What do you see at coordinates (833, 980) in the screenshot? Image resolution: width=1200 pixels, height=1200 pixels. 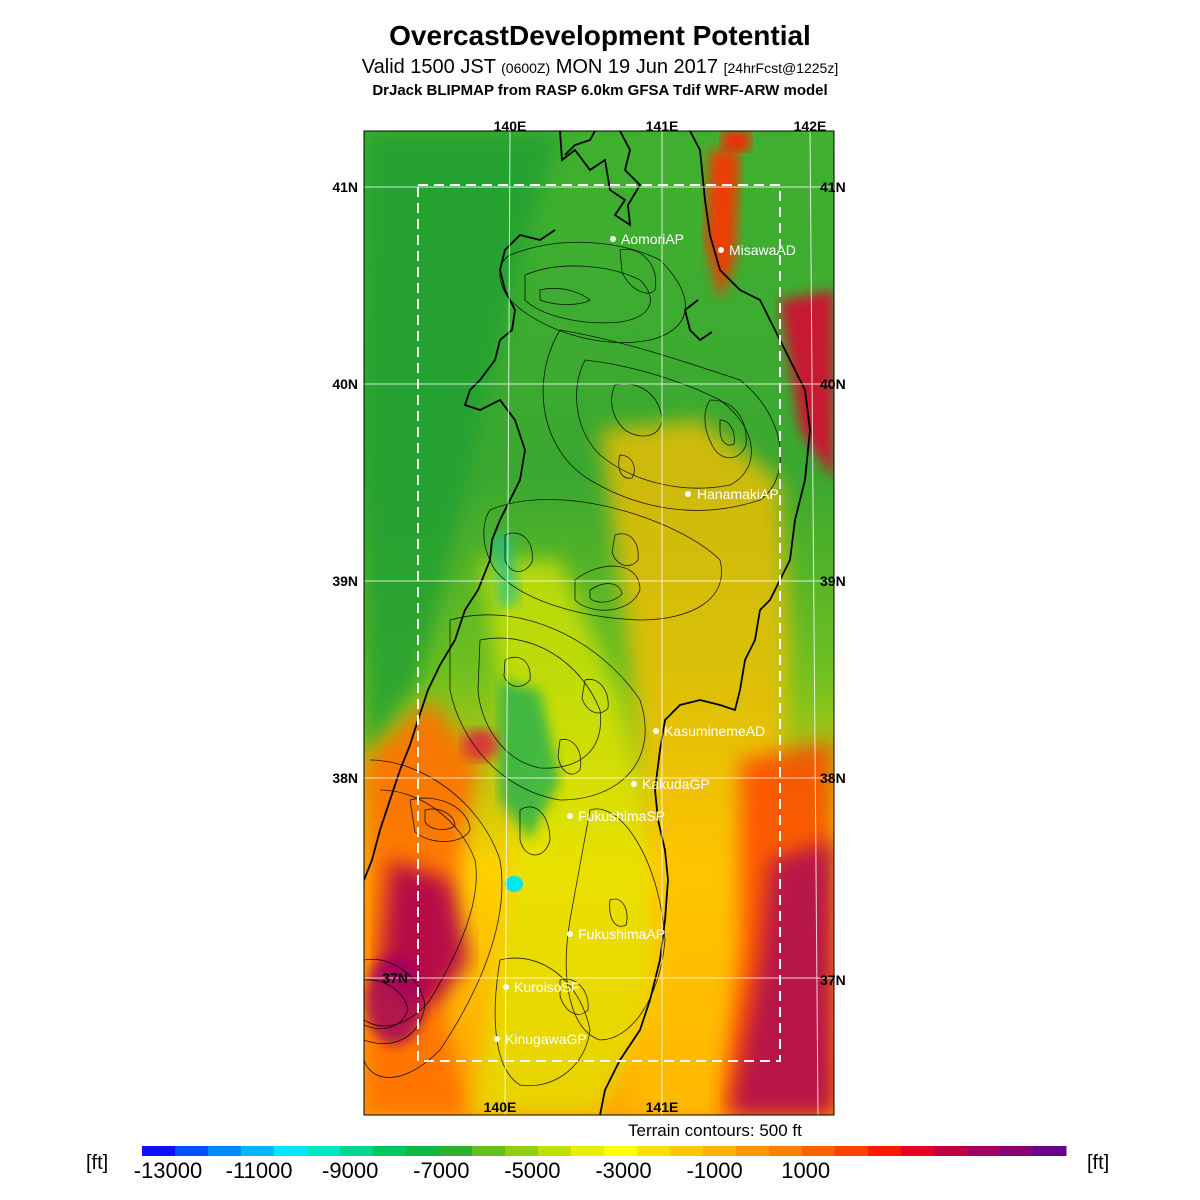 I see `lat-label-right: 37N` at bounding box center [833, 980].